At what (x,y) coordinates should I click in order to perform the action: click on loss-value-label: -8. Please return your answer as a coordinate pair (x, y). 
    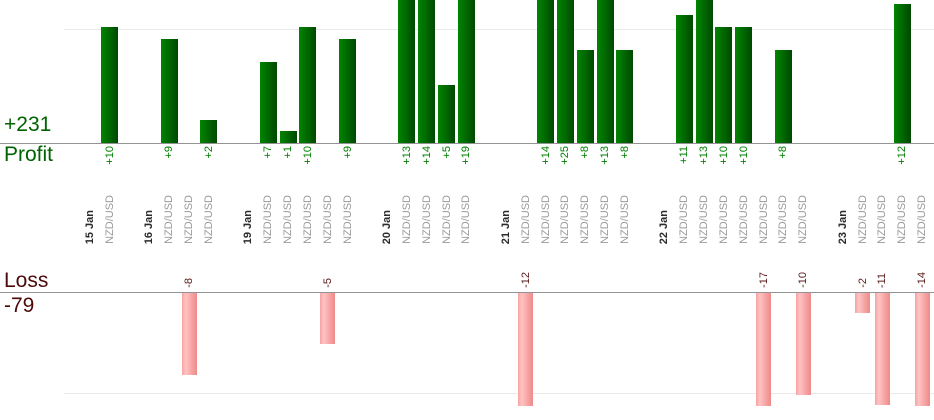
    Looking at the image, I should click on (189, 283).